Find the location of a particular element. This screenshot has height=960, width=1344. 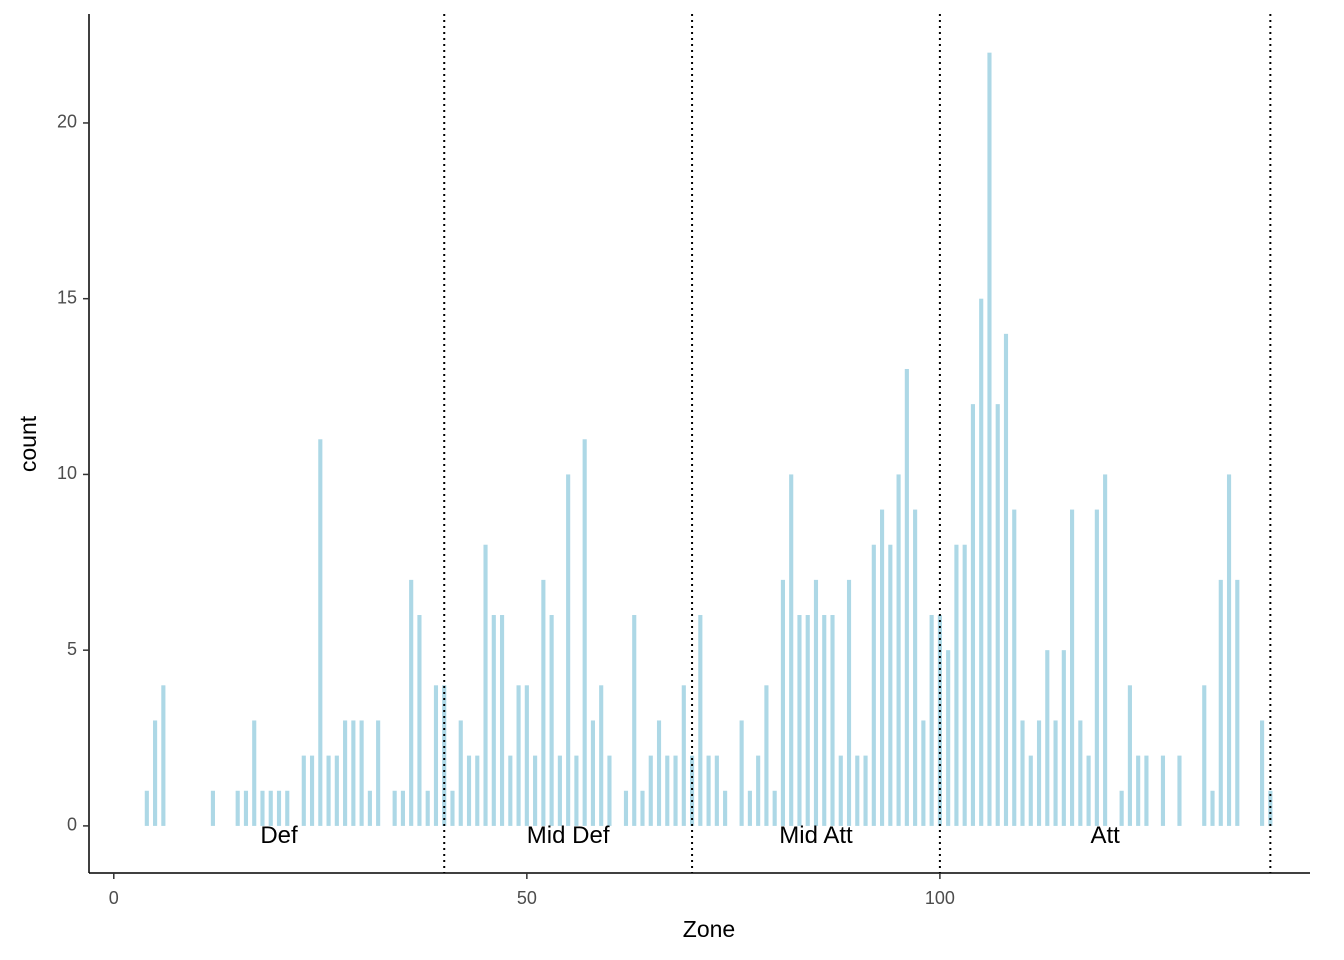

x-axis-title: Zone is located at coordinates (709, 929).